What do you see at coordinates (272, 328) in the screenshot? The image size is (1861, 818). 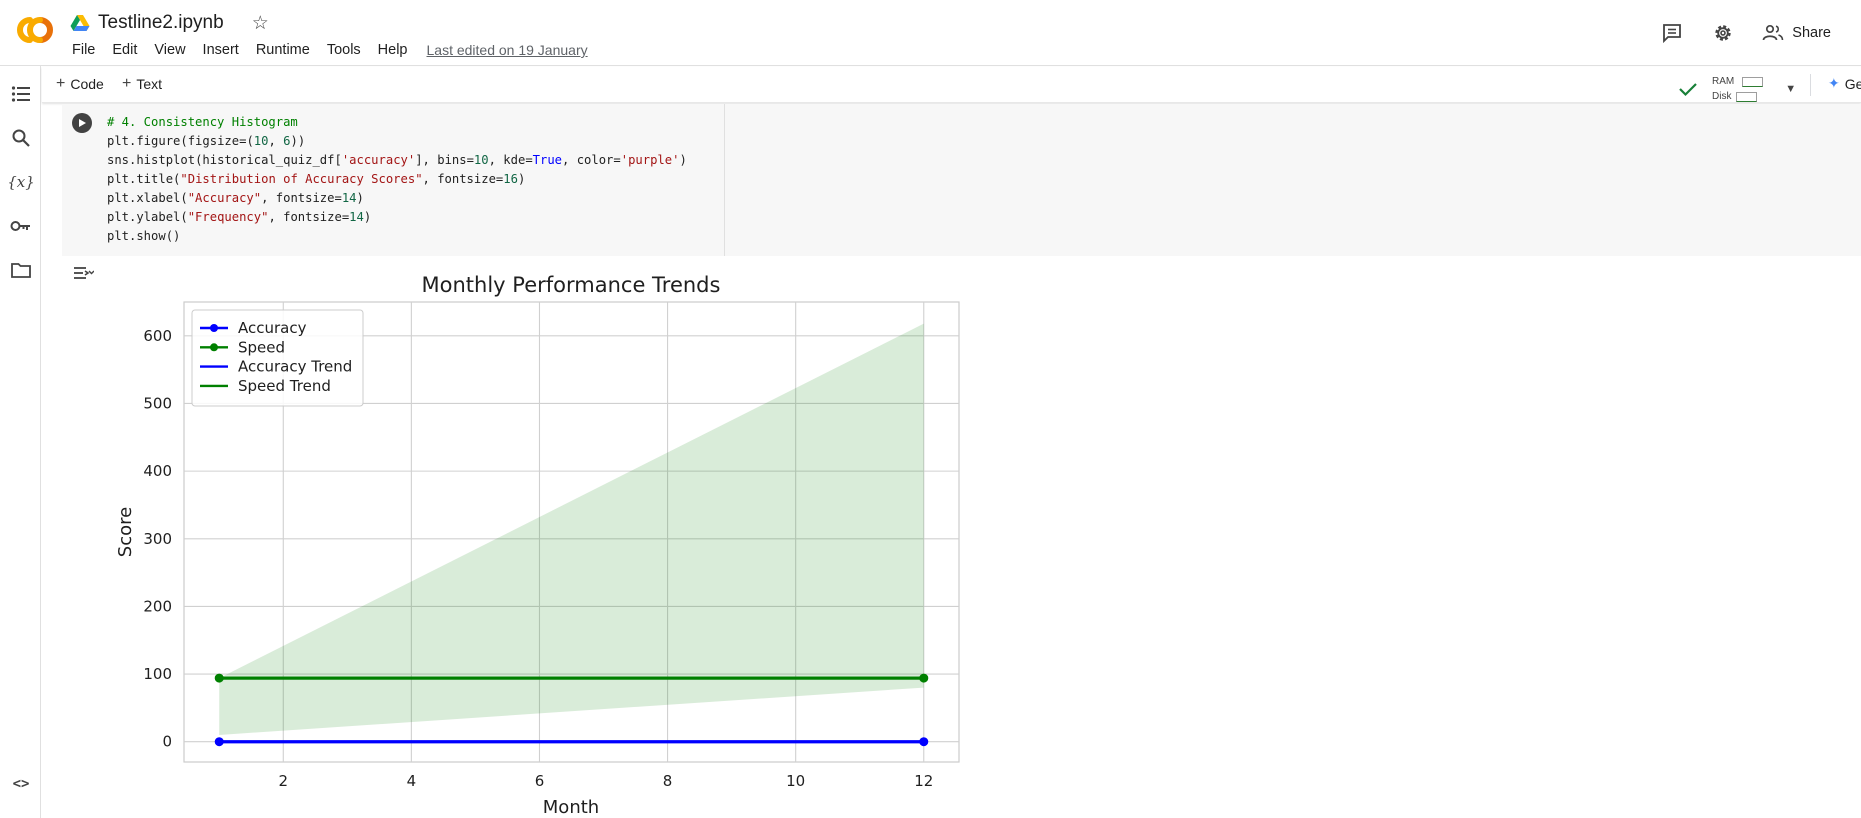 I see `legend-accuracy-label: Accuracy` at bounding box center [272, 328].